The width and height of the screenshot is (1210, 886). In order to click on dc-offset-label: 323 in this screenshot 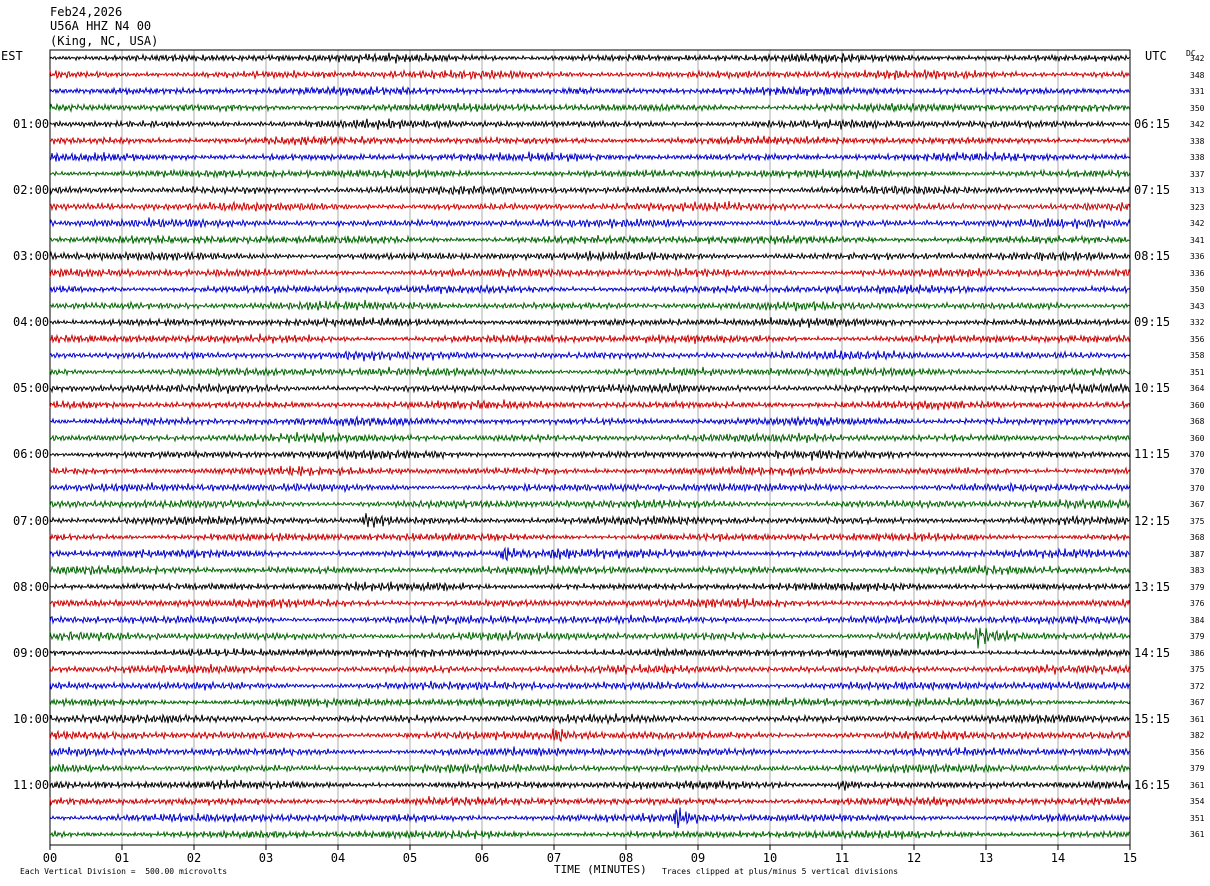, I will do `click(1197, 207)`.